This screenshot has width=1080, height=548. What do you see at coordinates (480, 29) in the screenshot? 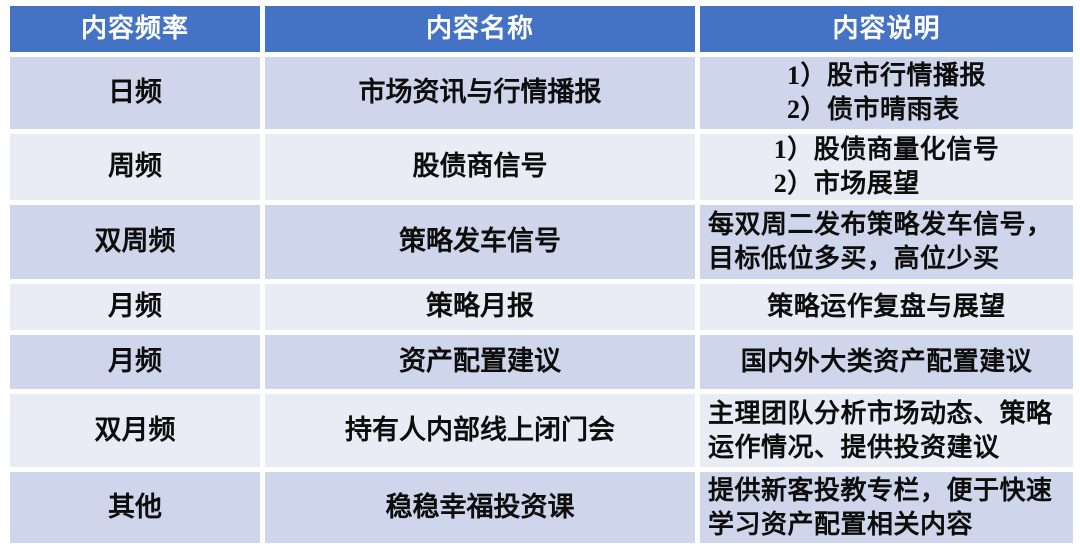
I see `column-header-name: 内容名称` at bounding box center [480, 29].